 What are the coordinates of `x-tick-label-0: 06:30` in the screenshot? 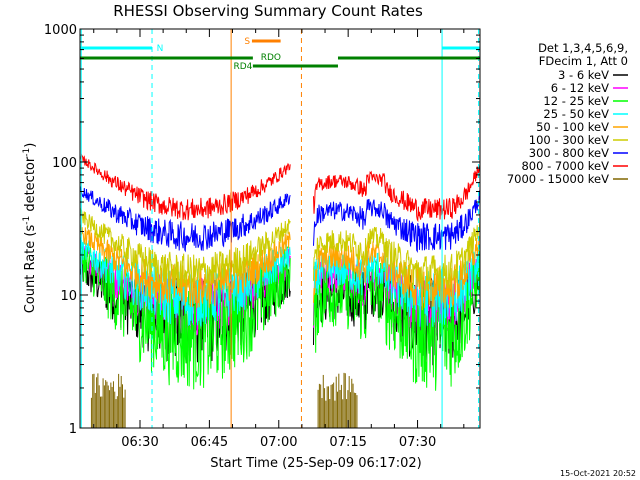 It's located at (139, 442).